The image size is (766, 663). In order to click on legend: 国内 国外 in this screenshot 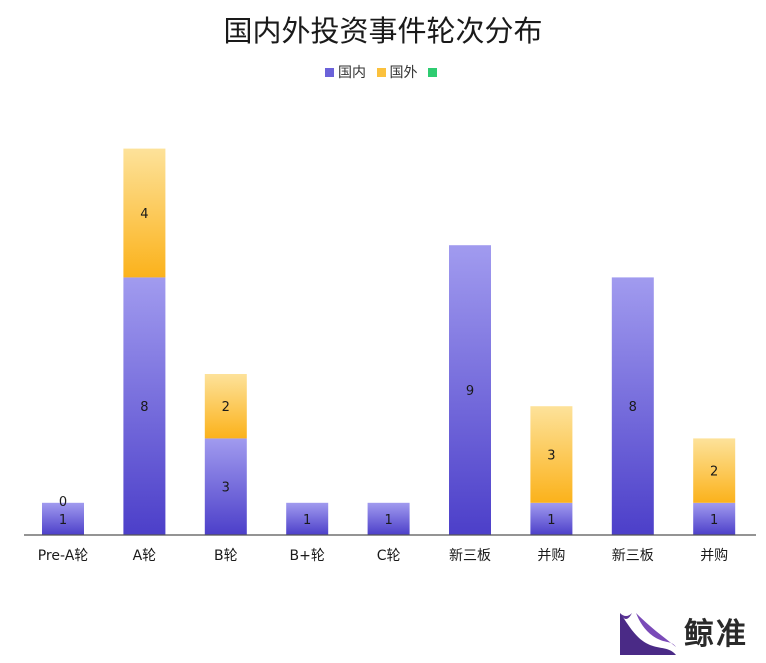, I will do `click(383, 72)`.